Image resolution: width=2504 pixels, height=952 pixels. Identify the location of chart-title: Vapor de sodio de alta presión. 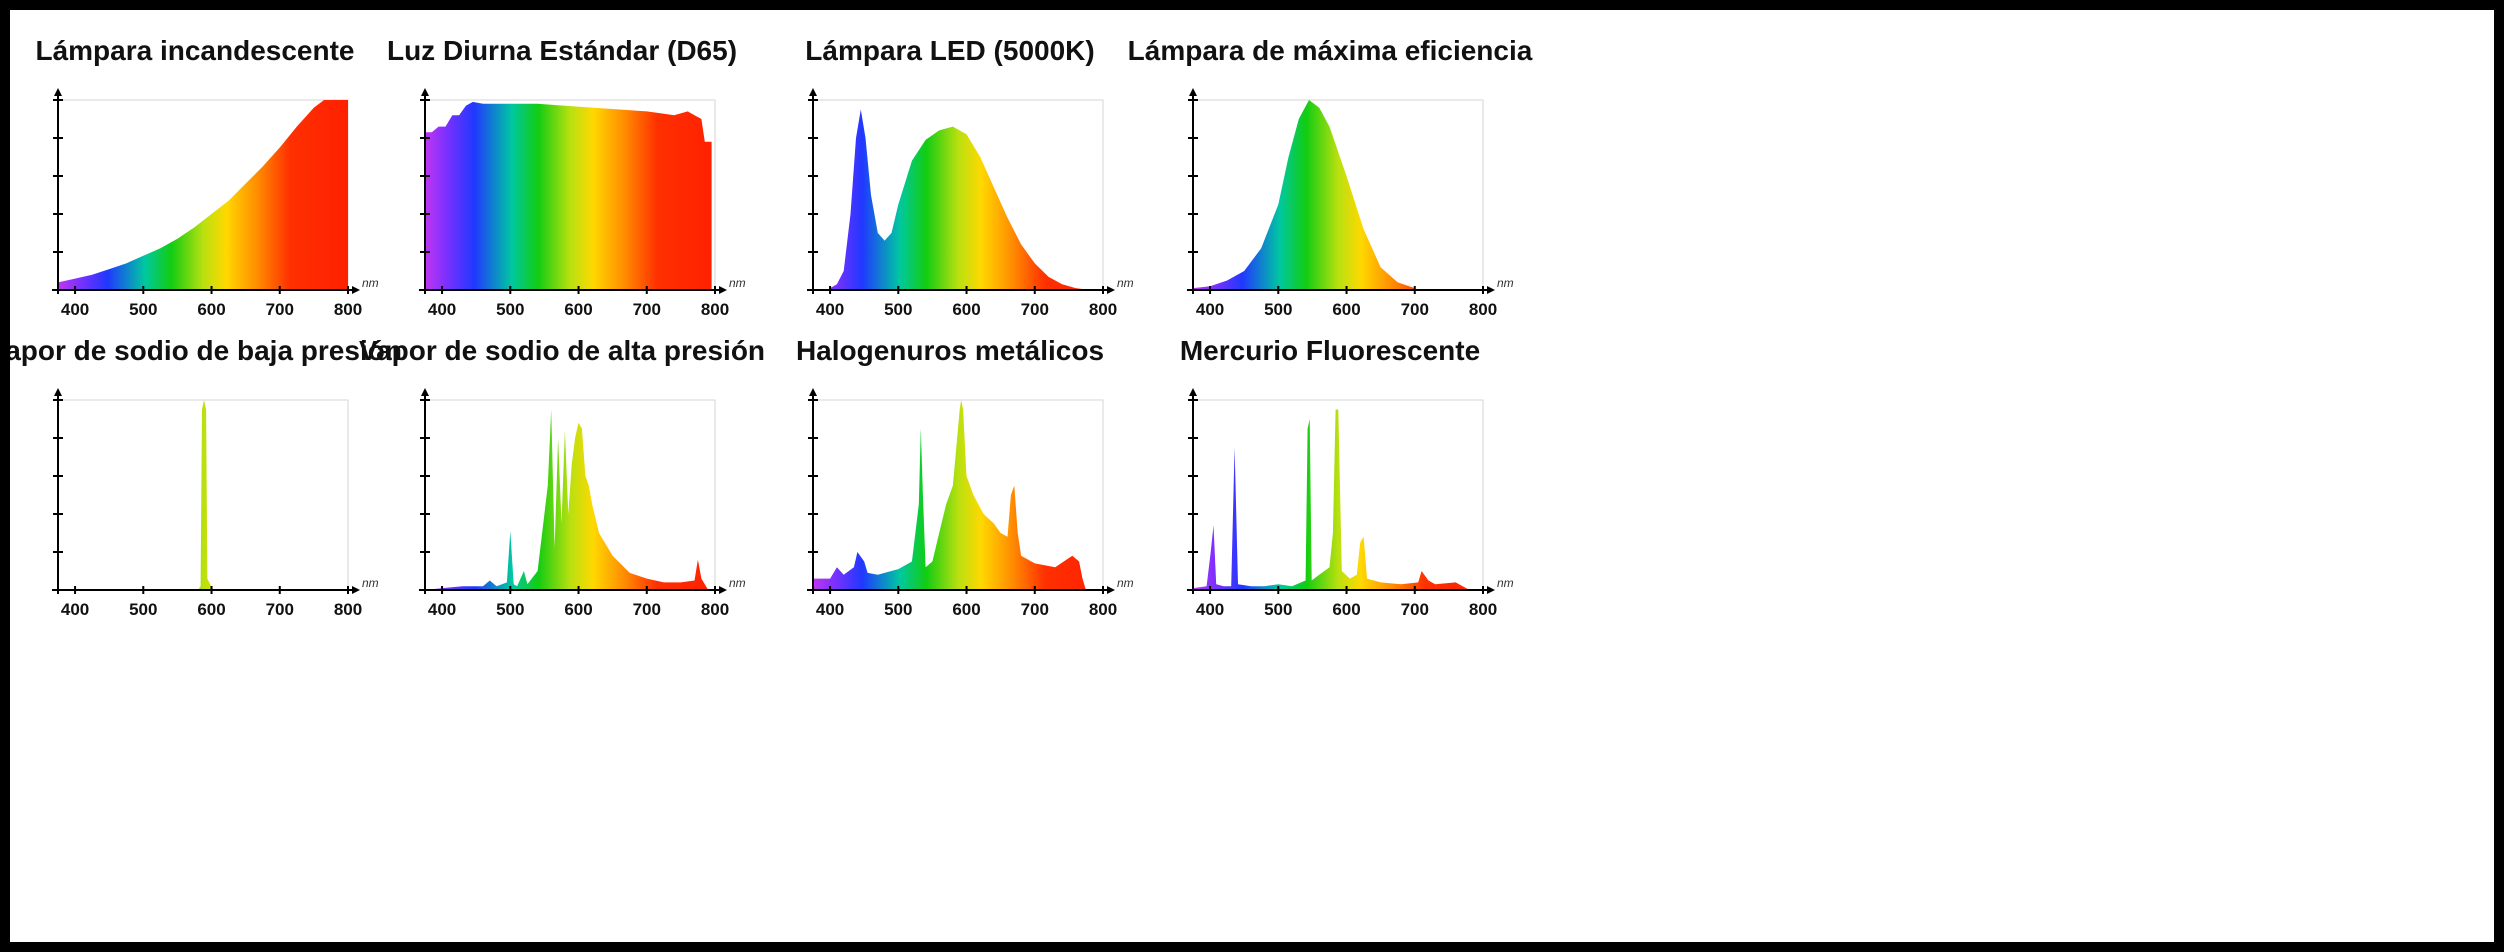
(562, 350).